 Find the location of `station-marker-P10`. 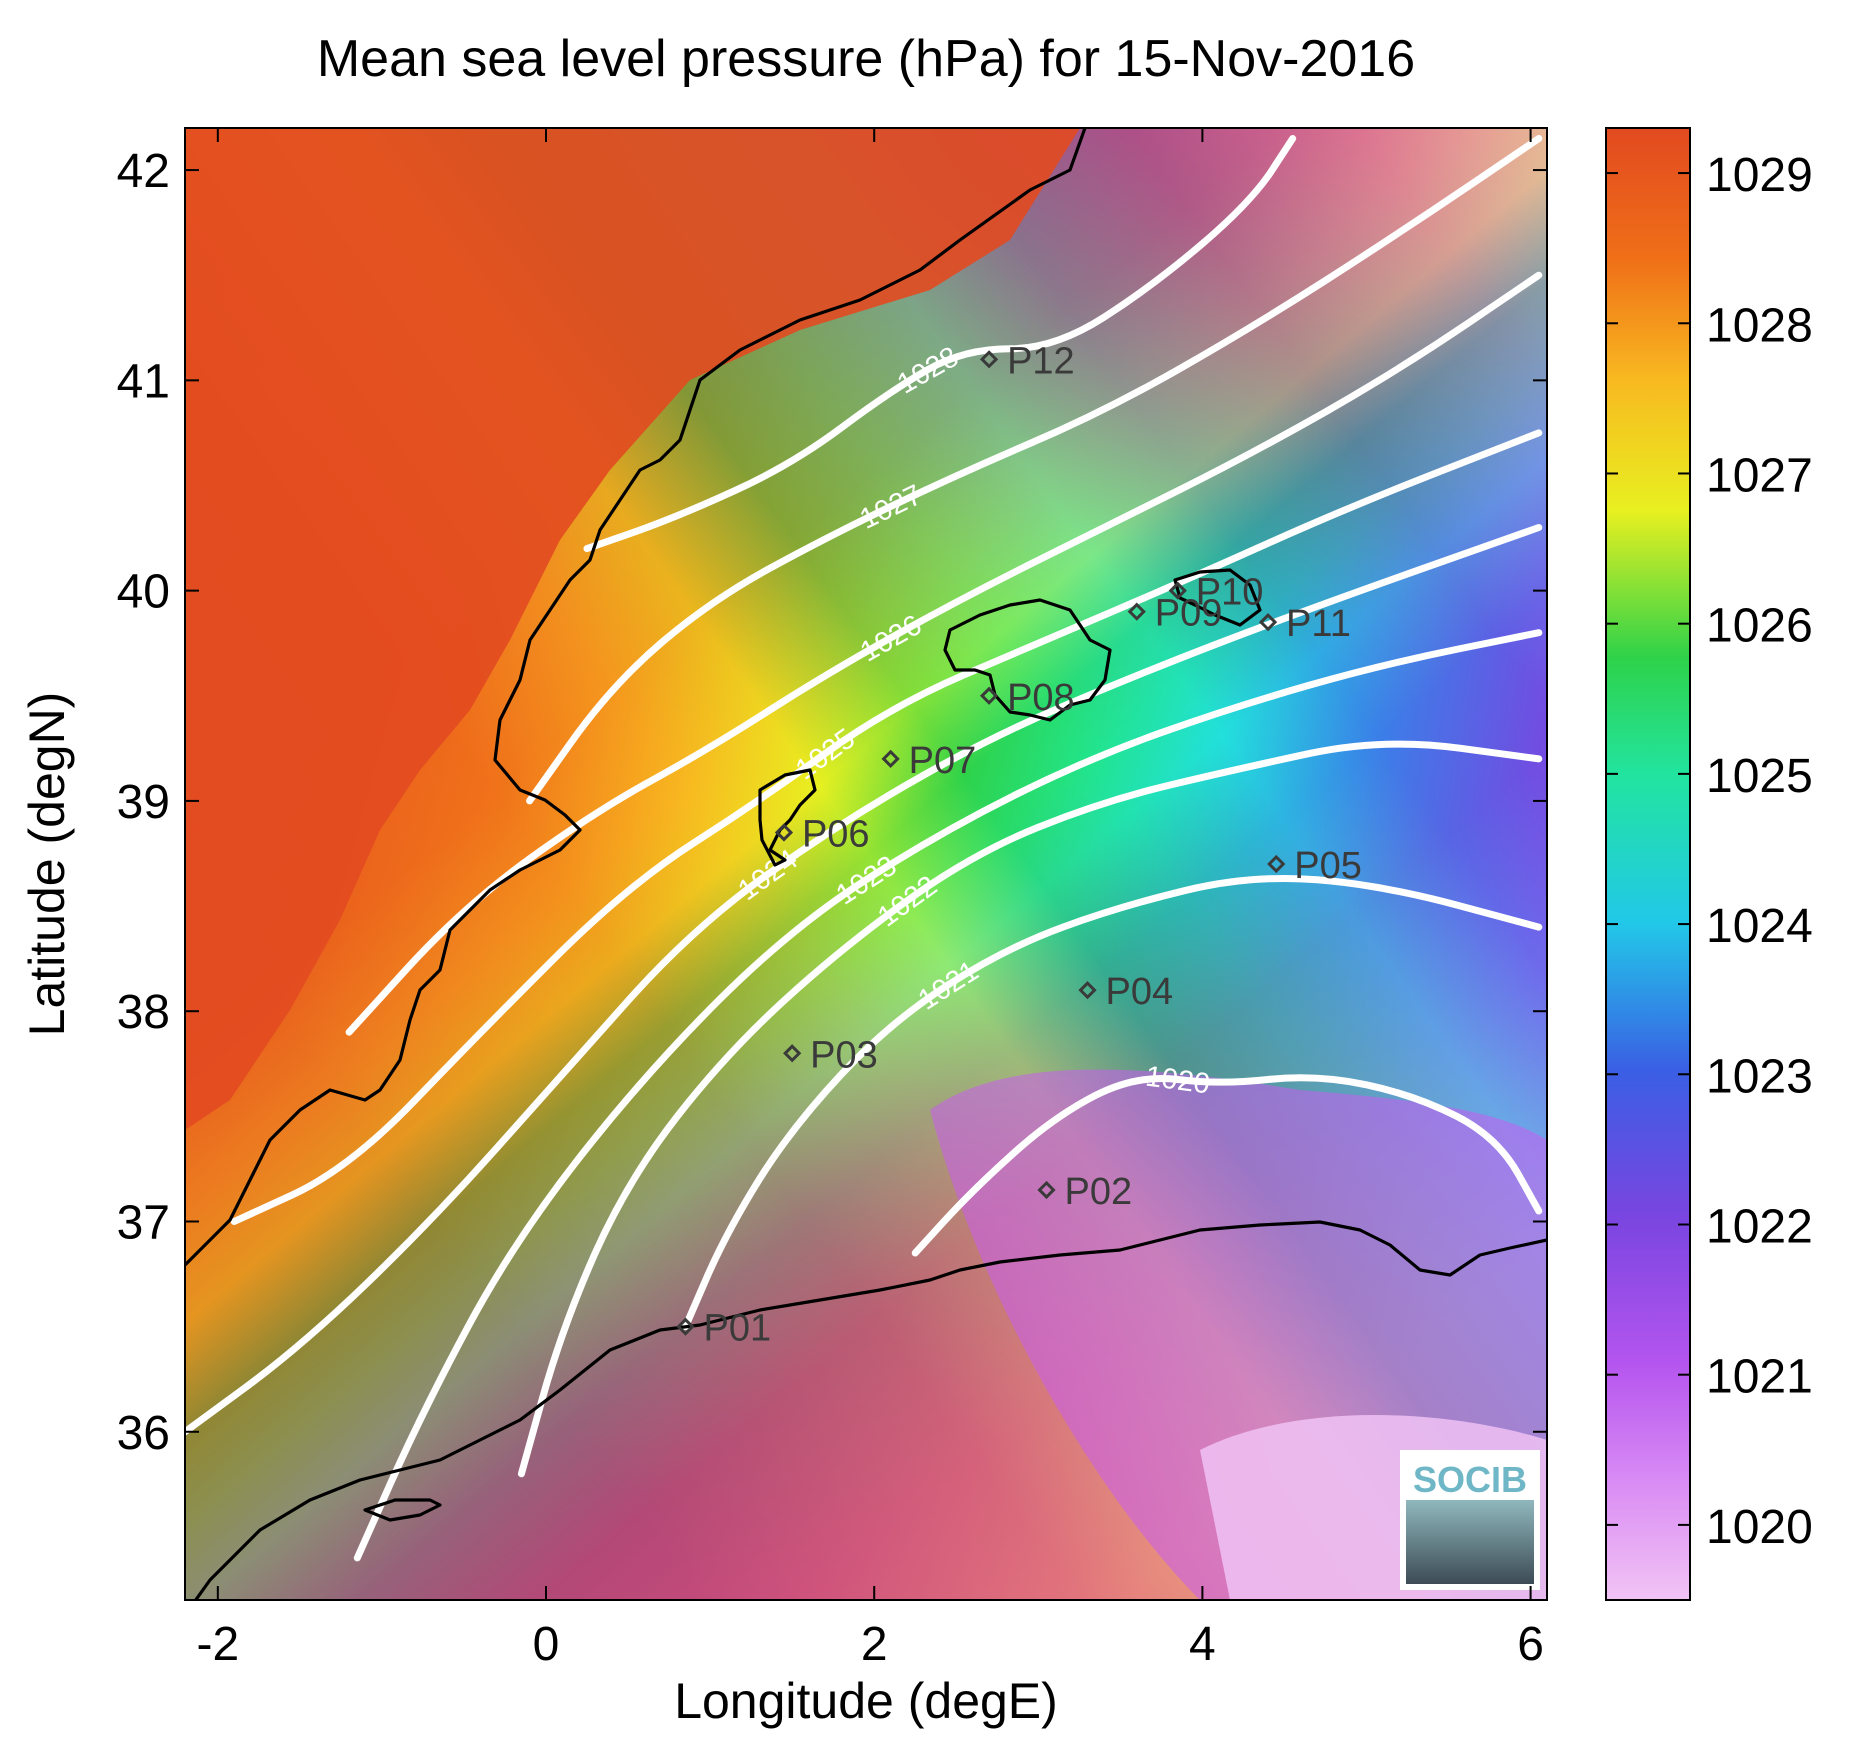

station-marker-P10 is located at coordinates (1177, 590).